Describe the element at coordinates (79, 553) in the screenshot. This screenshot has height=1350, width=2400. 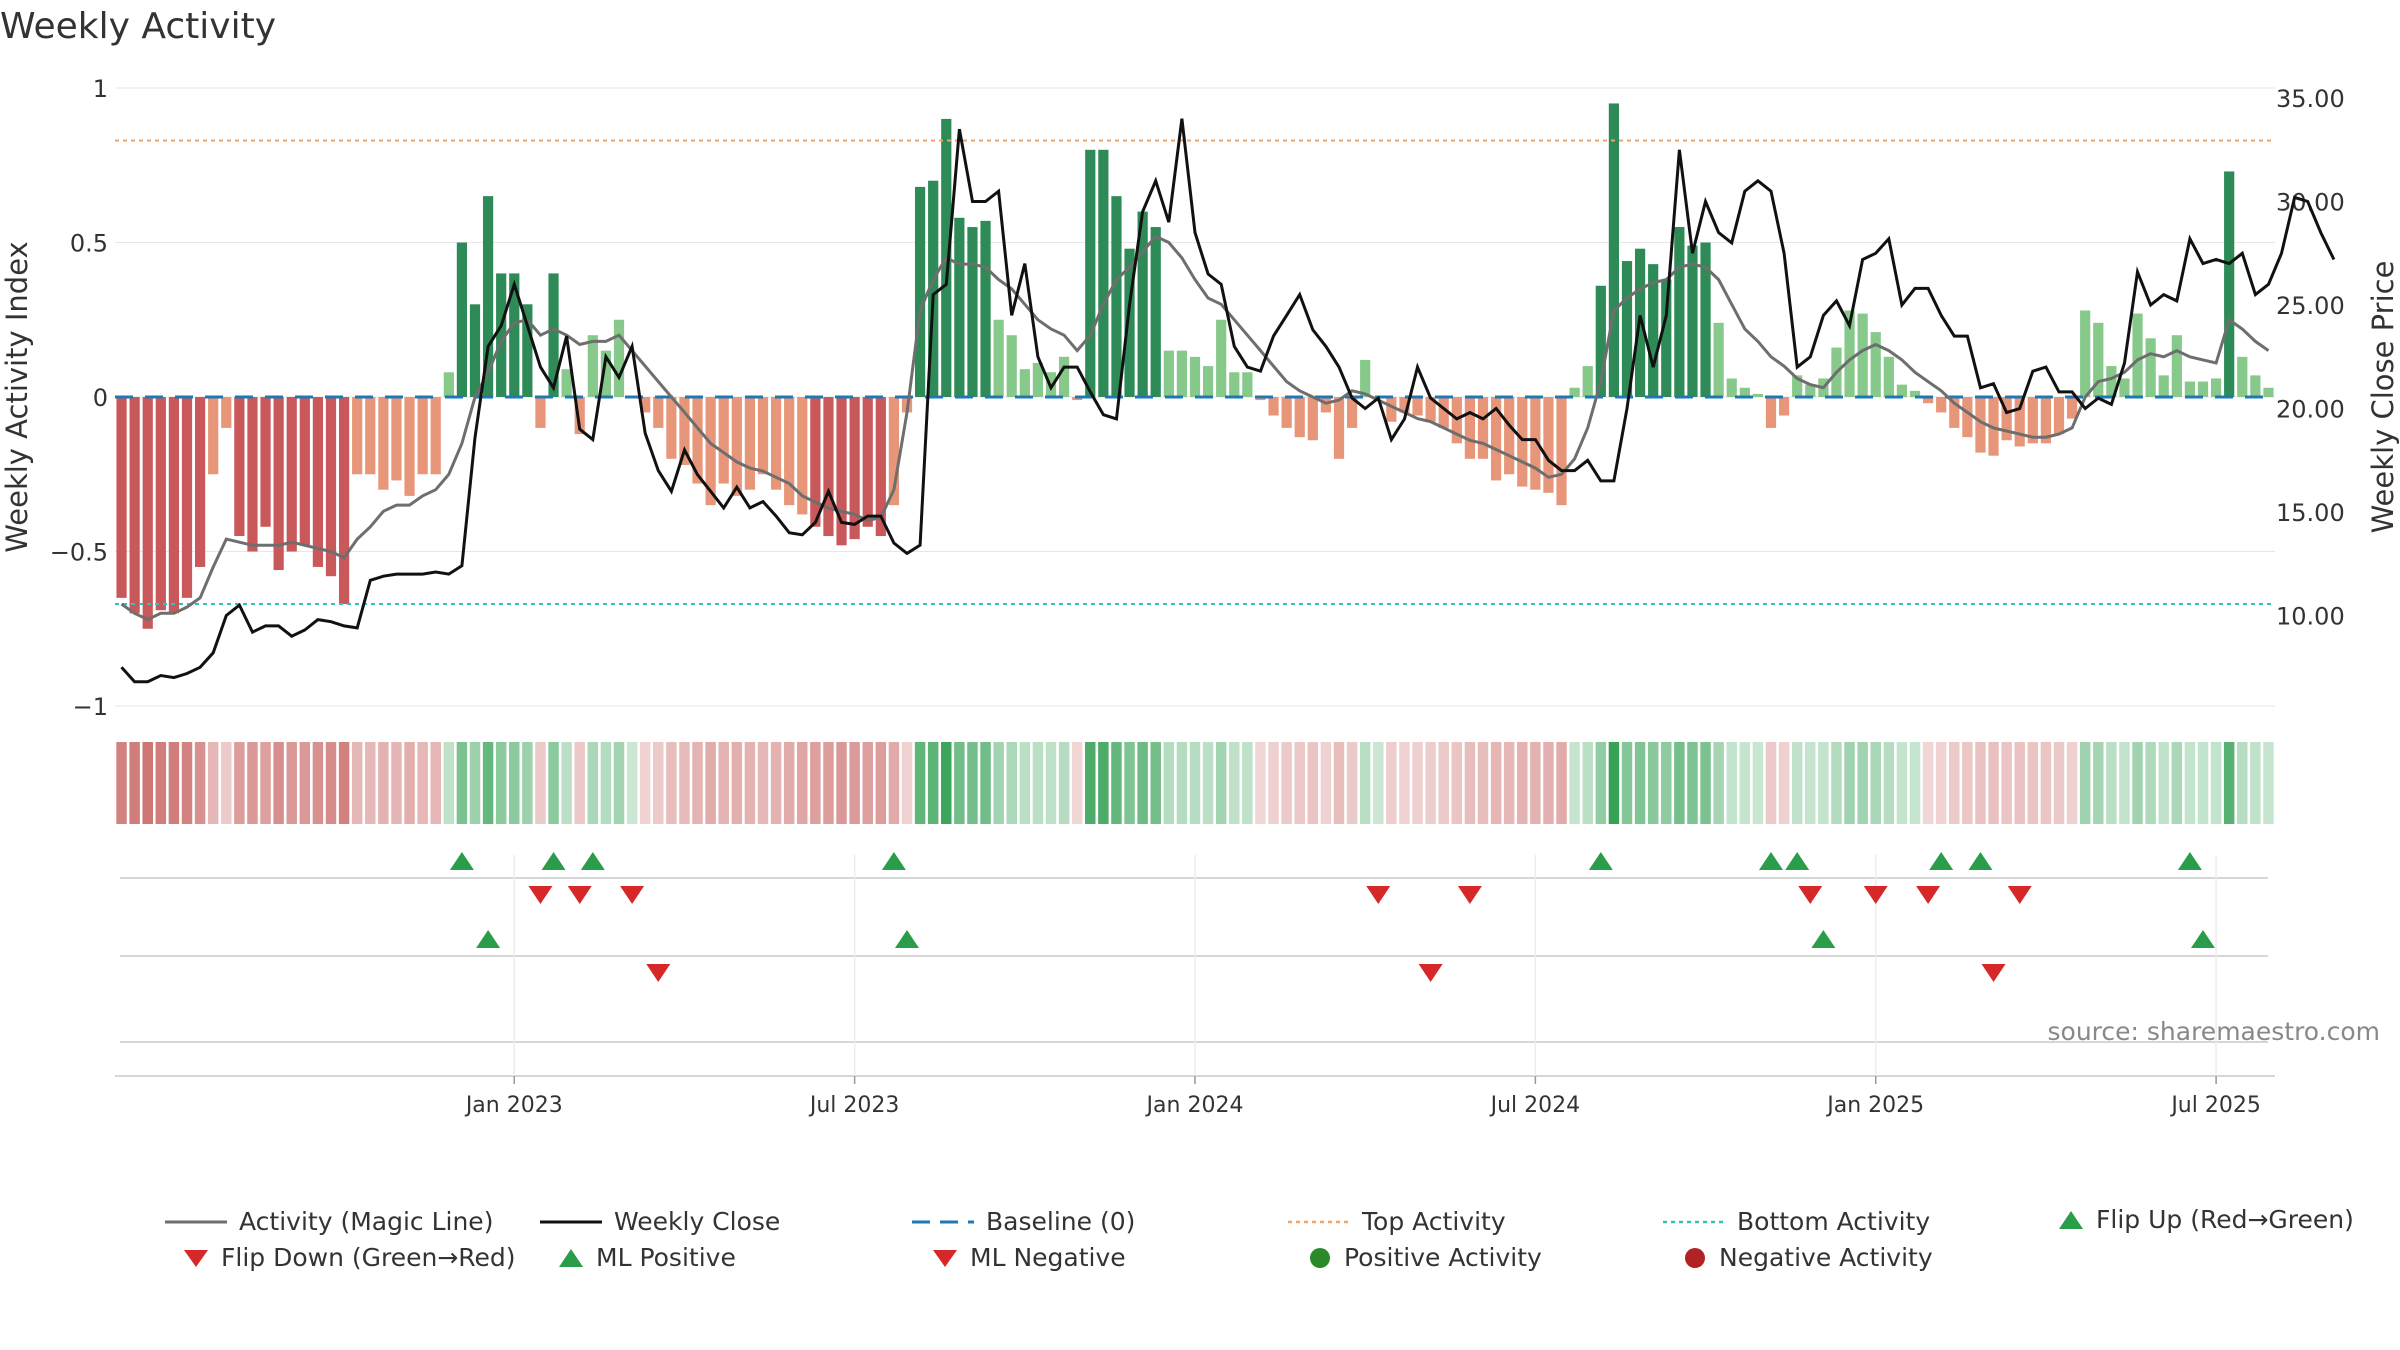
I see `y-tick-label: −0.5` at that location.